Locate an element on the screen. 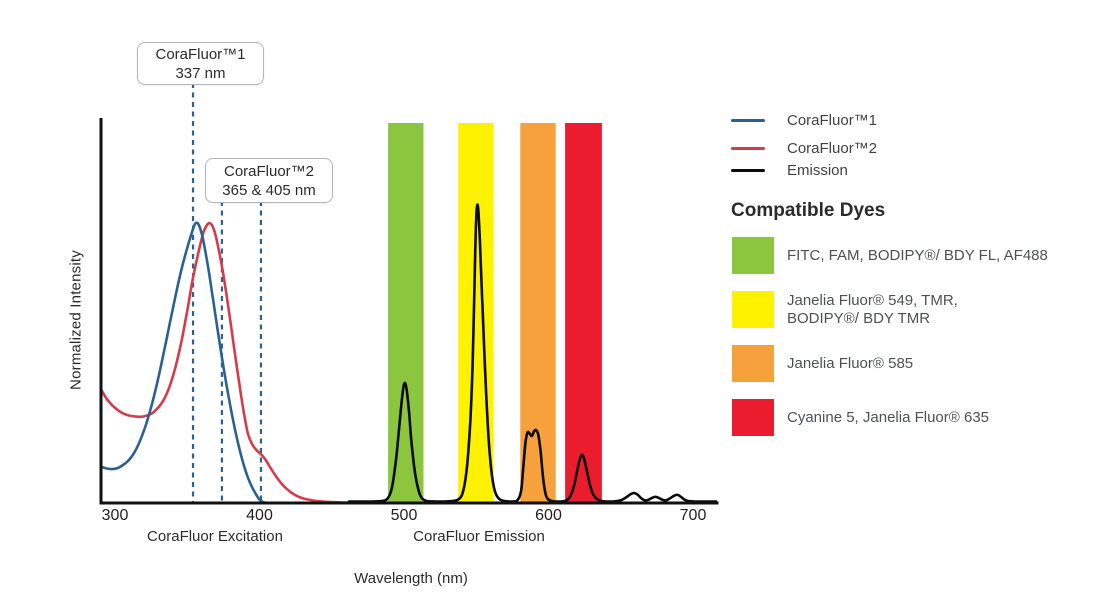 Image resolution: width=1110 pixels, height=612 pixels. legend-line-swatch-blue is located at coordinates (748, 120).